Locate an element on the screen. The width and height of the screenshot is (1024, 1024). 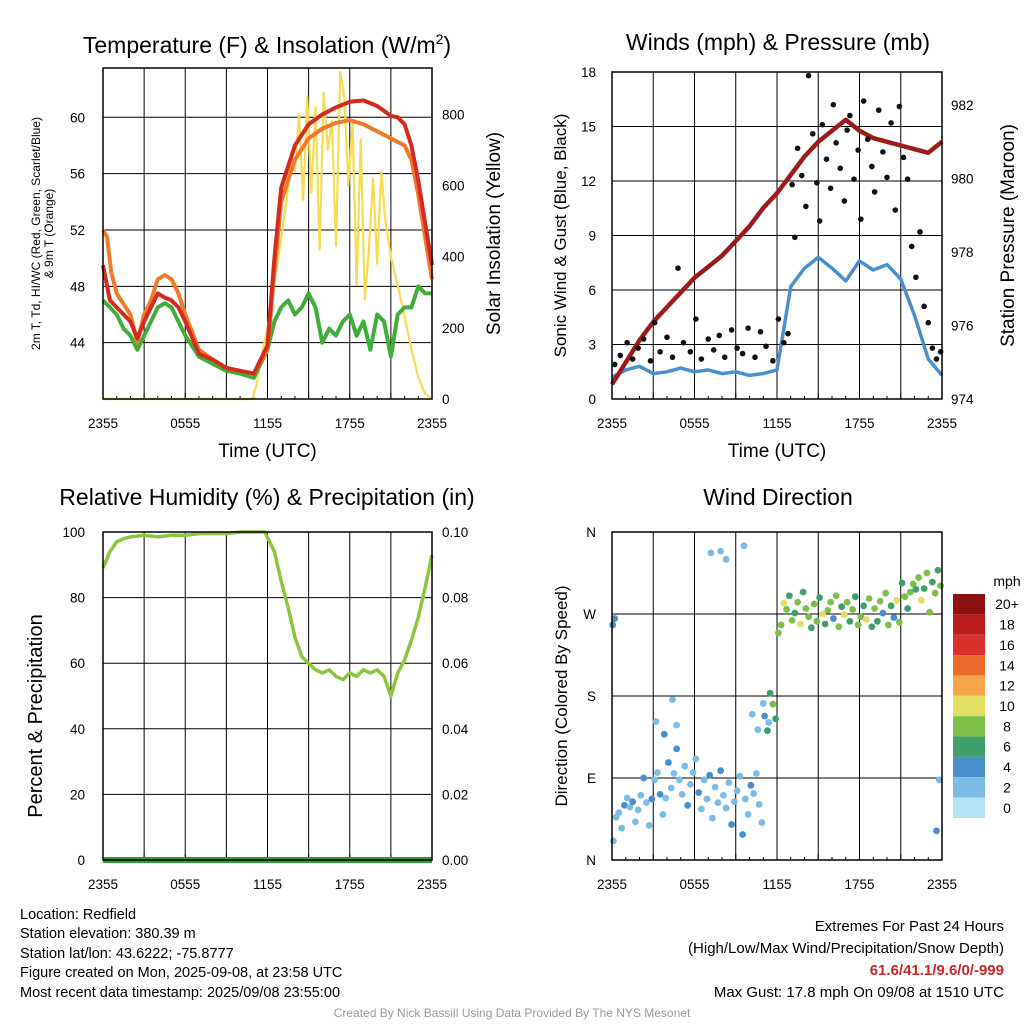
legend-label: 4 is located at coordinates (1007, 767).